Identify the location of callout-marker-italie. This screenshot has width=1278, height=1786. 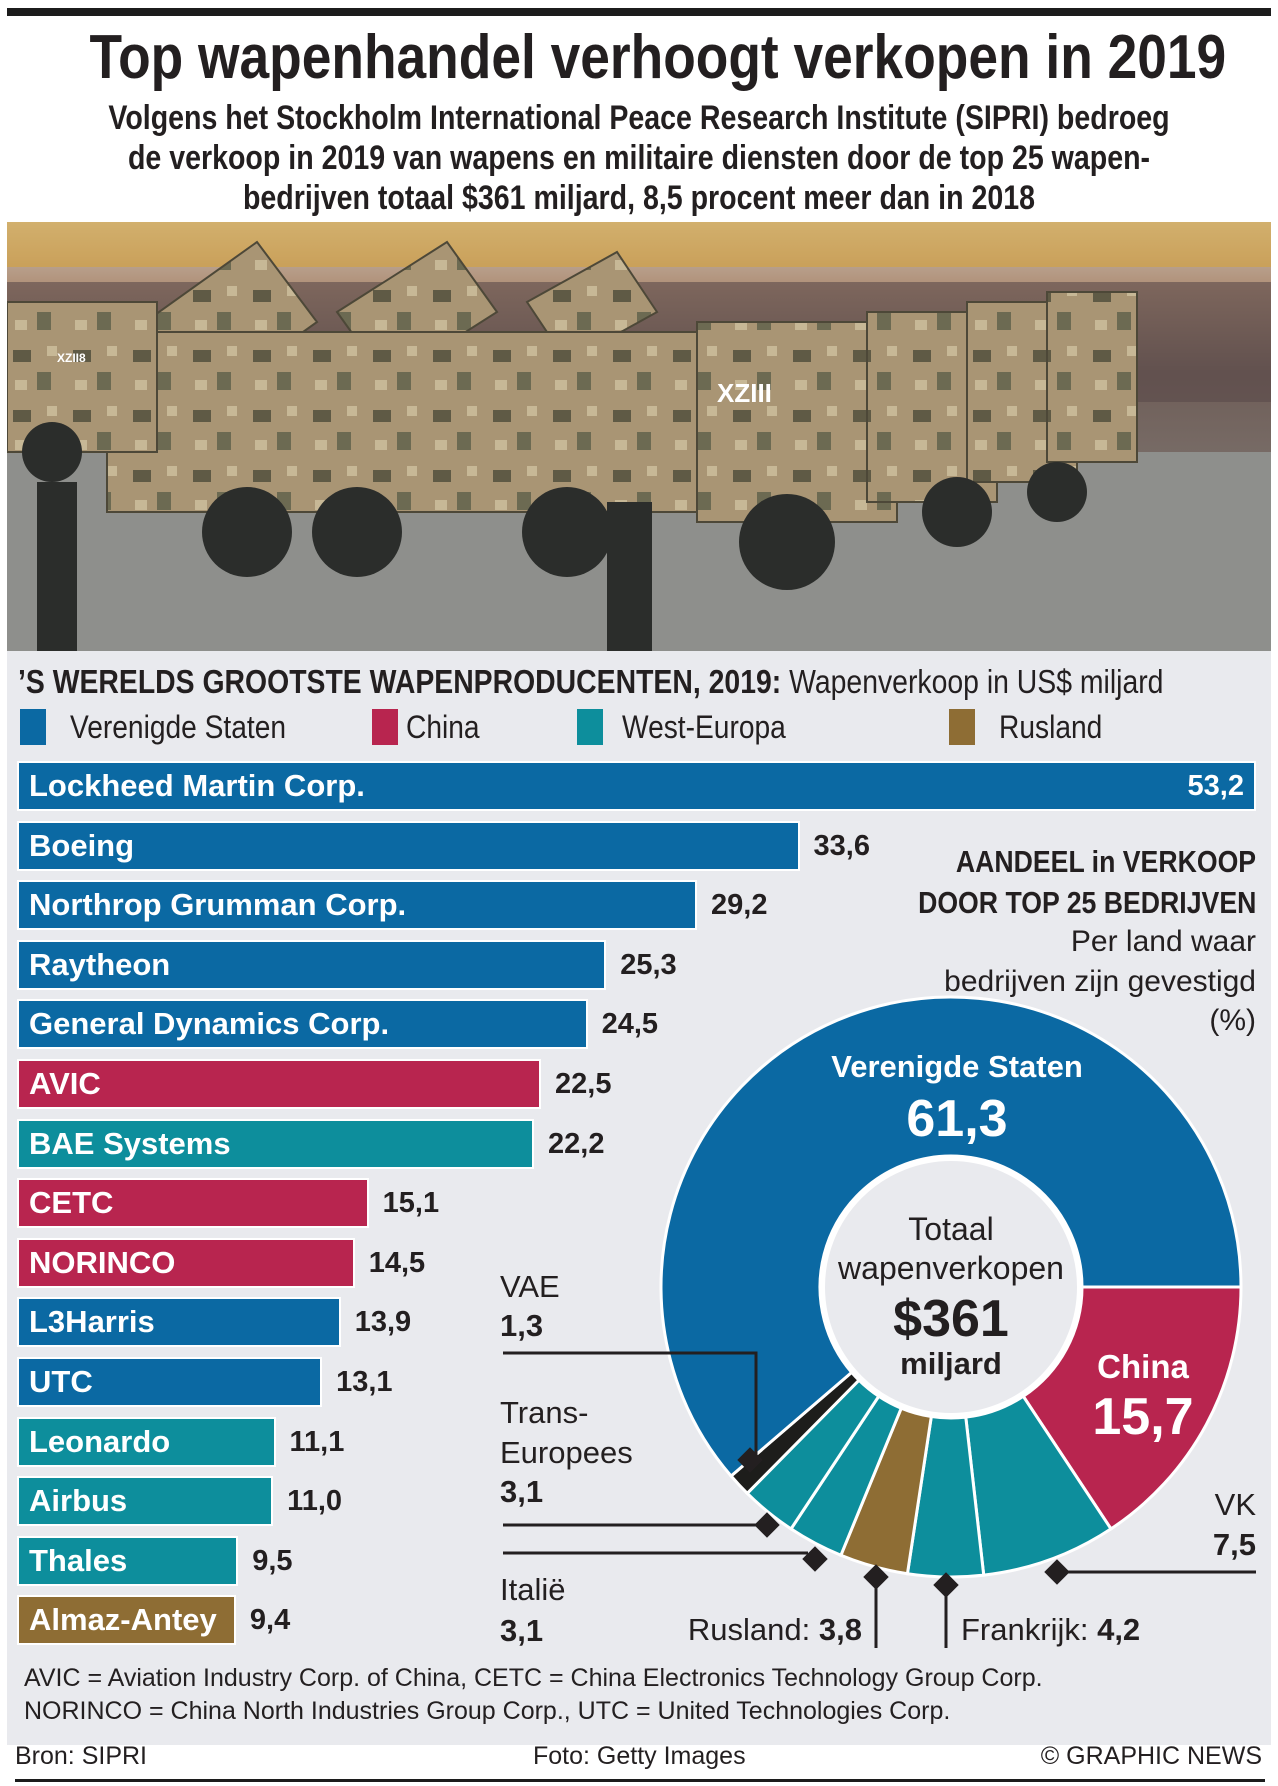
(815, 1559).